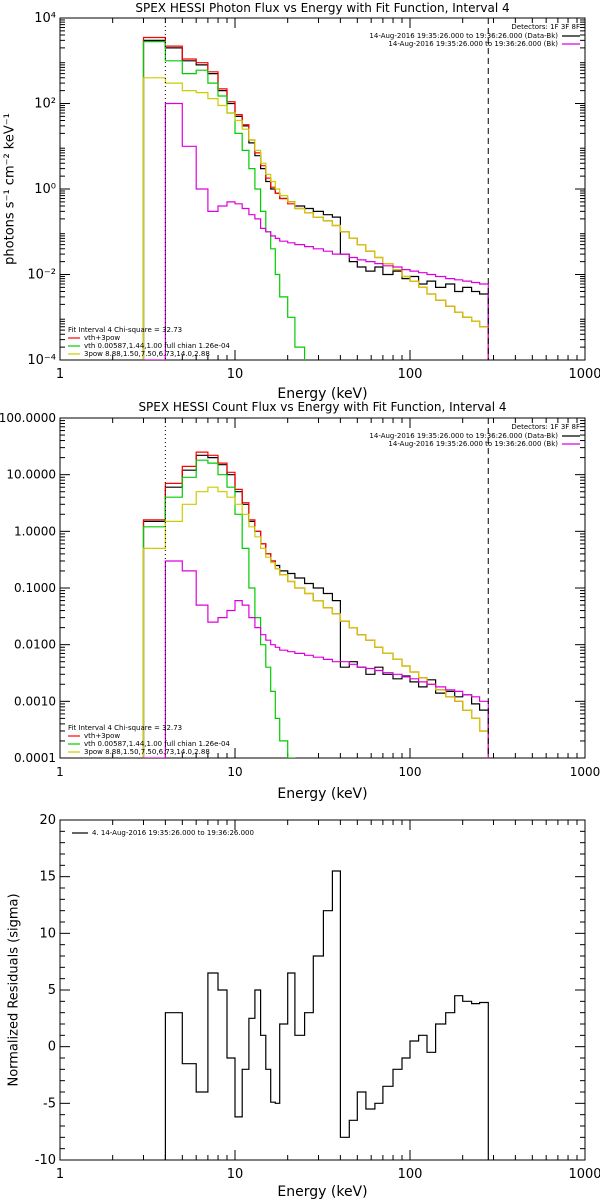 Image resolution: width=600 pixels, height=1204 pixels. What do you see at coordinates (10, 189) in the screenshot?
I see `y-axis-label: photons s⁻¹ cm⁻² keV⁻¹` at bounding box center [10, 189].